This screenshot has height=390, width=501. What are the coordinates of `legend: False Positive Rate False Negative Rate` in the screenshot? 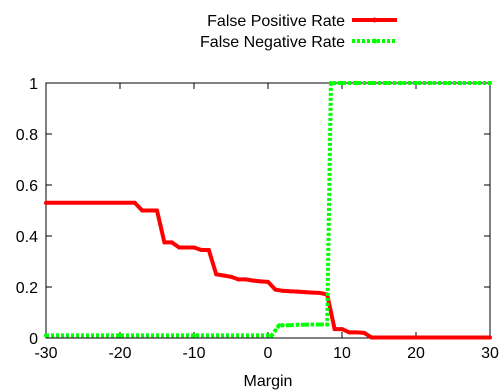 It's located at (298, 32).